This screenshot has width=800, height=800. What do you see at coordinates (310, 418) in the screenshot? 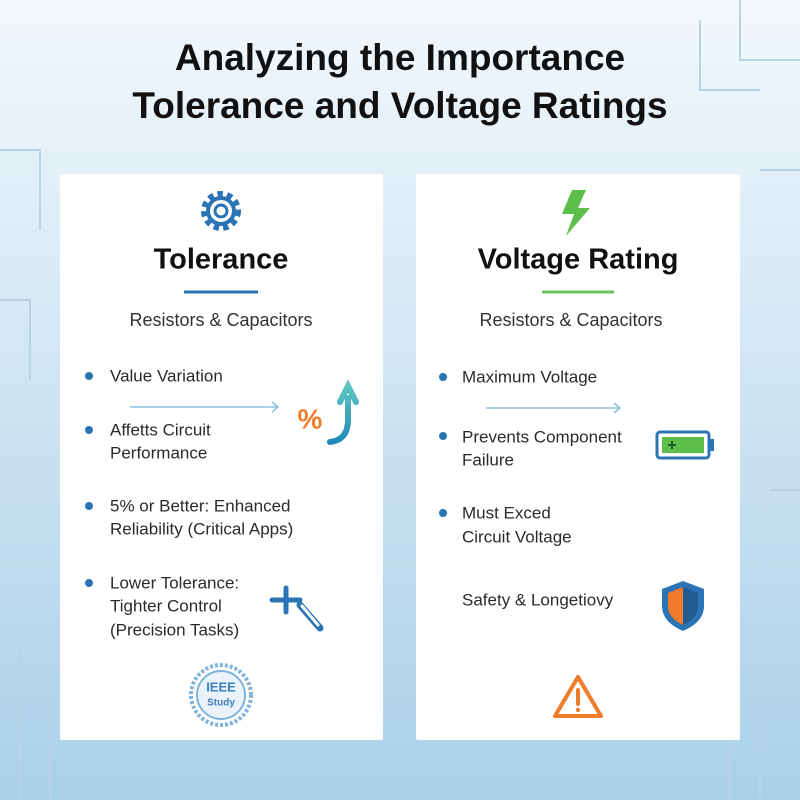
I see `percent-icon: %` at bounding box center [310, 418].